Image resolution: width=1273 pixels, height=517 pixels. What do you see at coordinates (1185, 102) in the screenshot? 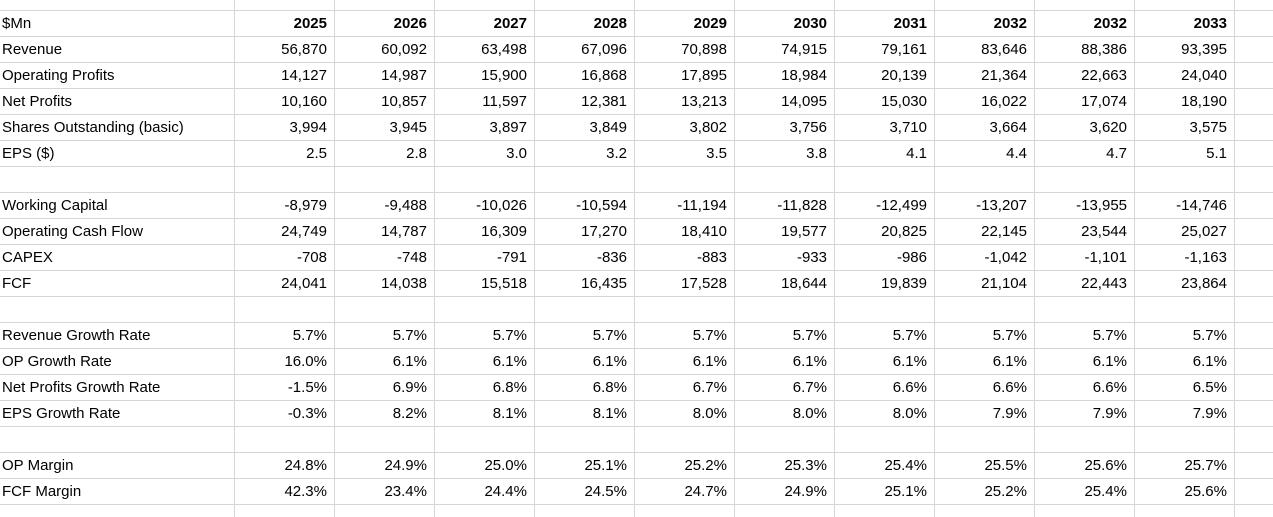
I see `value-cell: 18,190` at bounding box center [1185, 102].